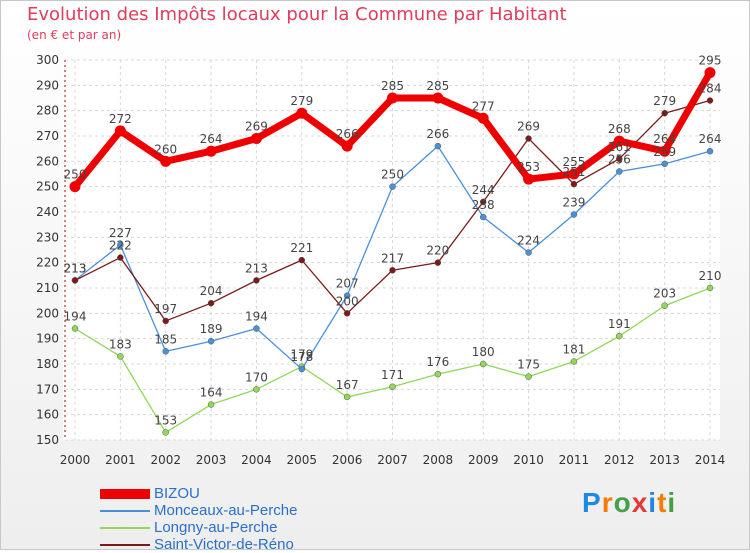 This screenshot has width=750, height=553. What do you see at coordinates (74, 35) in the screenshot?
I see `chart-subtitle: (en € et par an)` at bounding box center [74, 35].